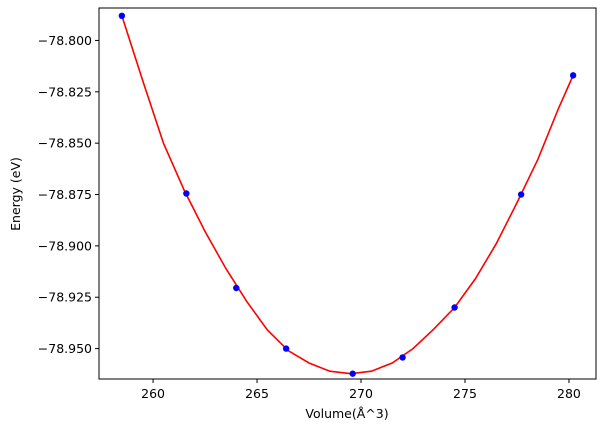 This screenshot has width=605, height=433. Describe the element at coordinates (361, 393) in the screenshot. I see `x-tick-label: 270` at that location.